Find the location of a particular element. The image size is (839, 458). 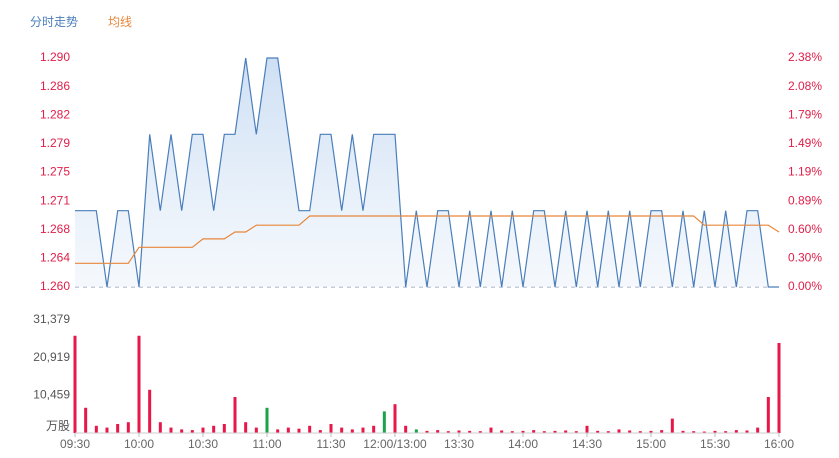

legend-item: 均线 is located at coordinates (120, 22).